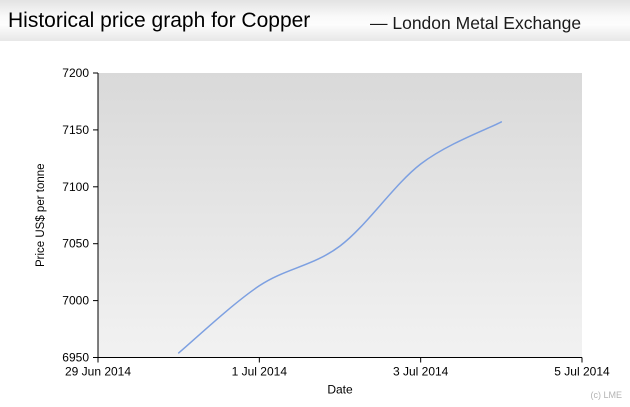  What do you see at coordinates (582, 372) in the screenshot?
I see `x-tick-label: 5 Jul 2014` at bounding box center [582, 372].